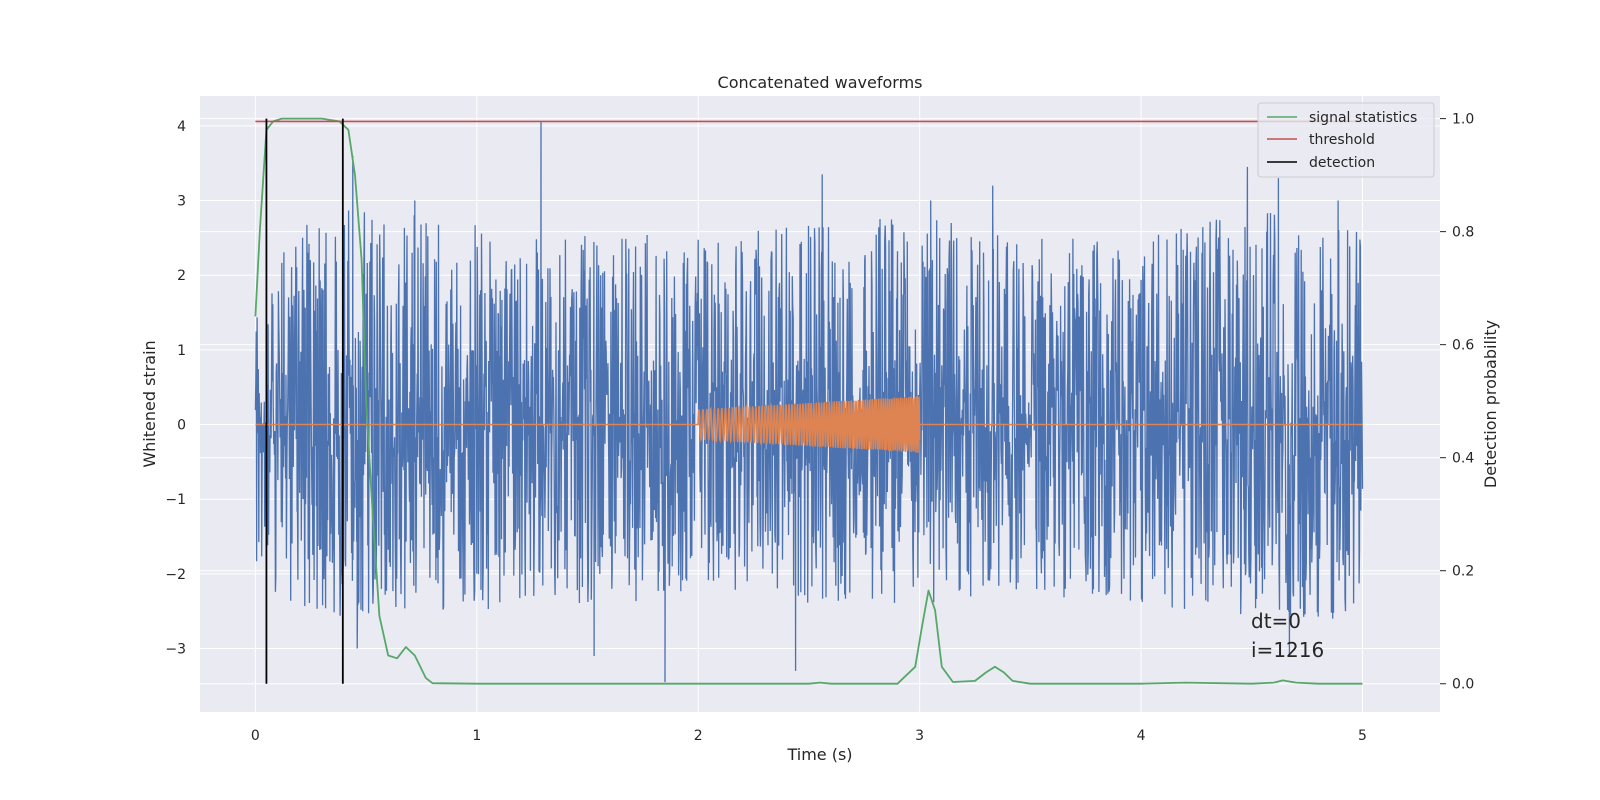 This screenshot has width=1600, height=800. What do you see at coordinates (149, 403) in the screenshot?
I see `y-axis-title-left: Whitened strain` at bounding box center [149, 403].